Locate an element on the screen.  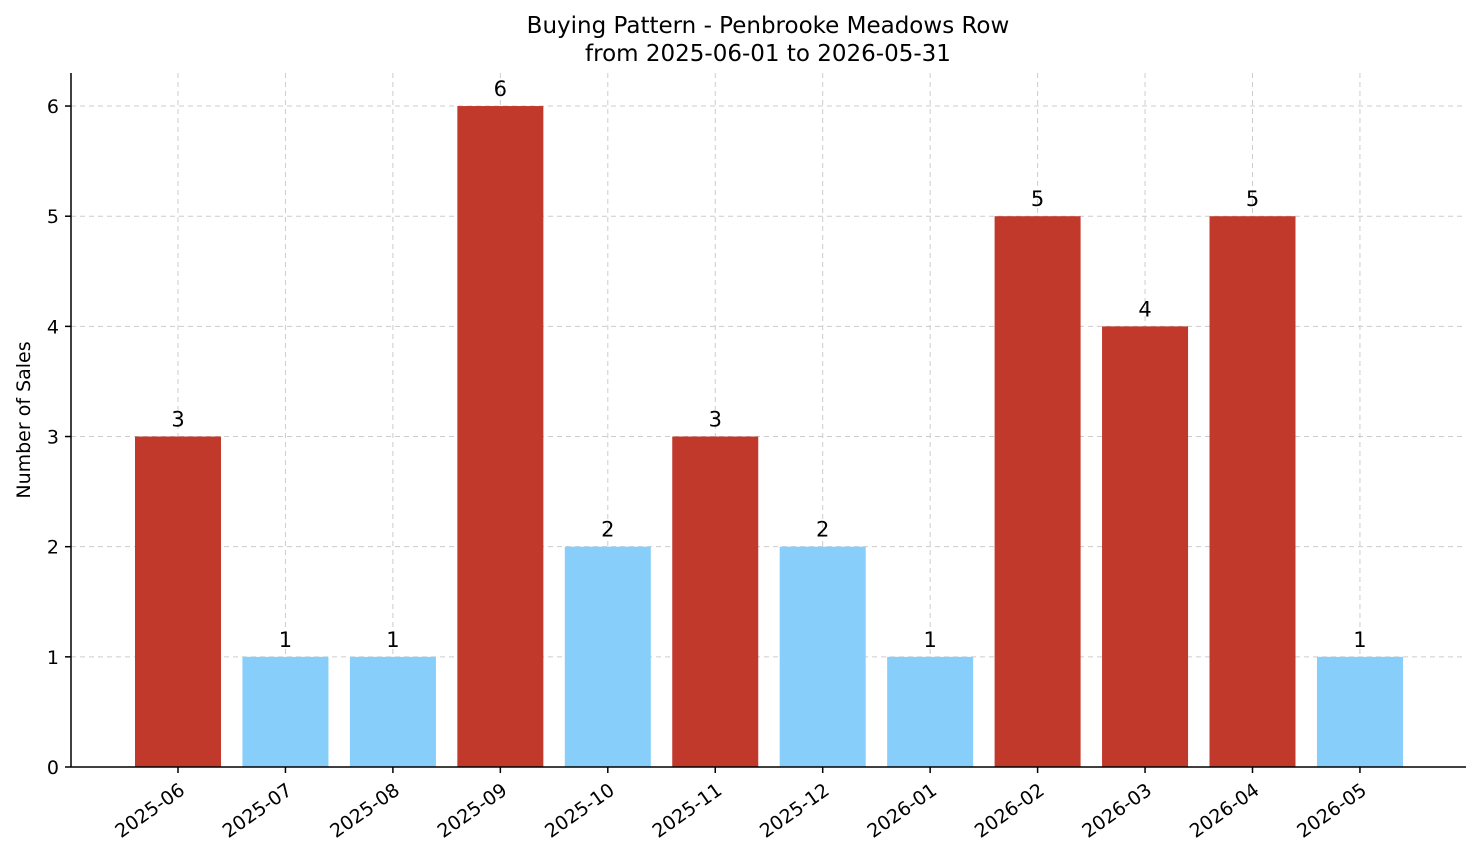
y-tick-label-5: 5 is located at coordinates (53, 217).